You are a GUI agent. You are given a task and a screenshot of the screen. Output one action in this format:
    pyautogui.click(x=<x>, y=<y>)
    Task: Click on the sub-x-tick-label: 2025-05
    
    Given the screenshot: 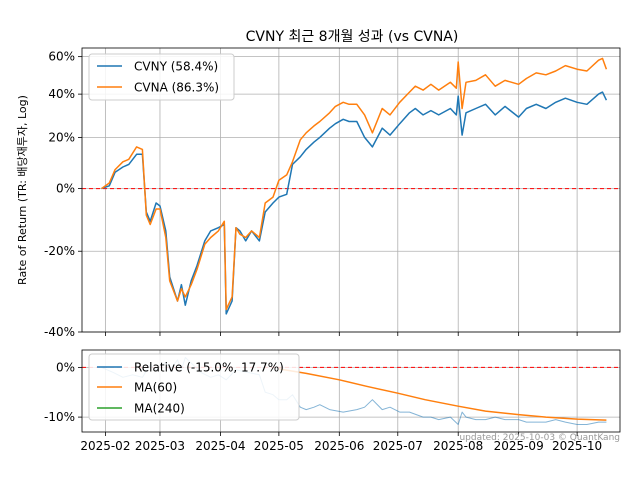 What is the action you would take?
    pyautogui.click(x=279, y=446)
    